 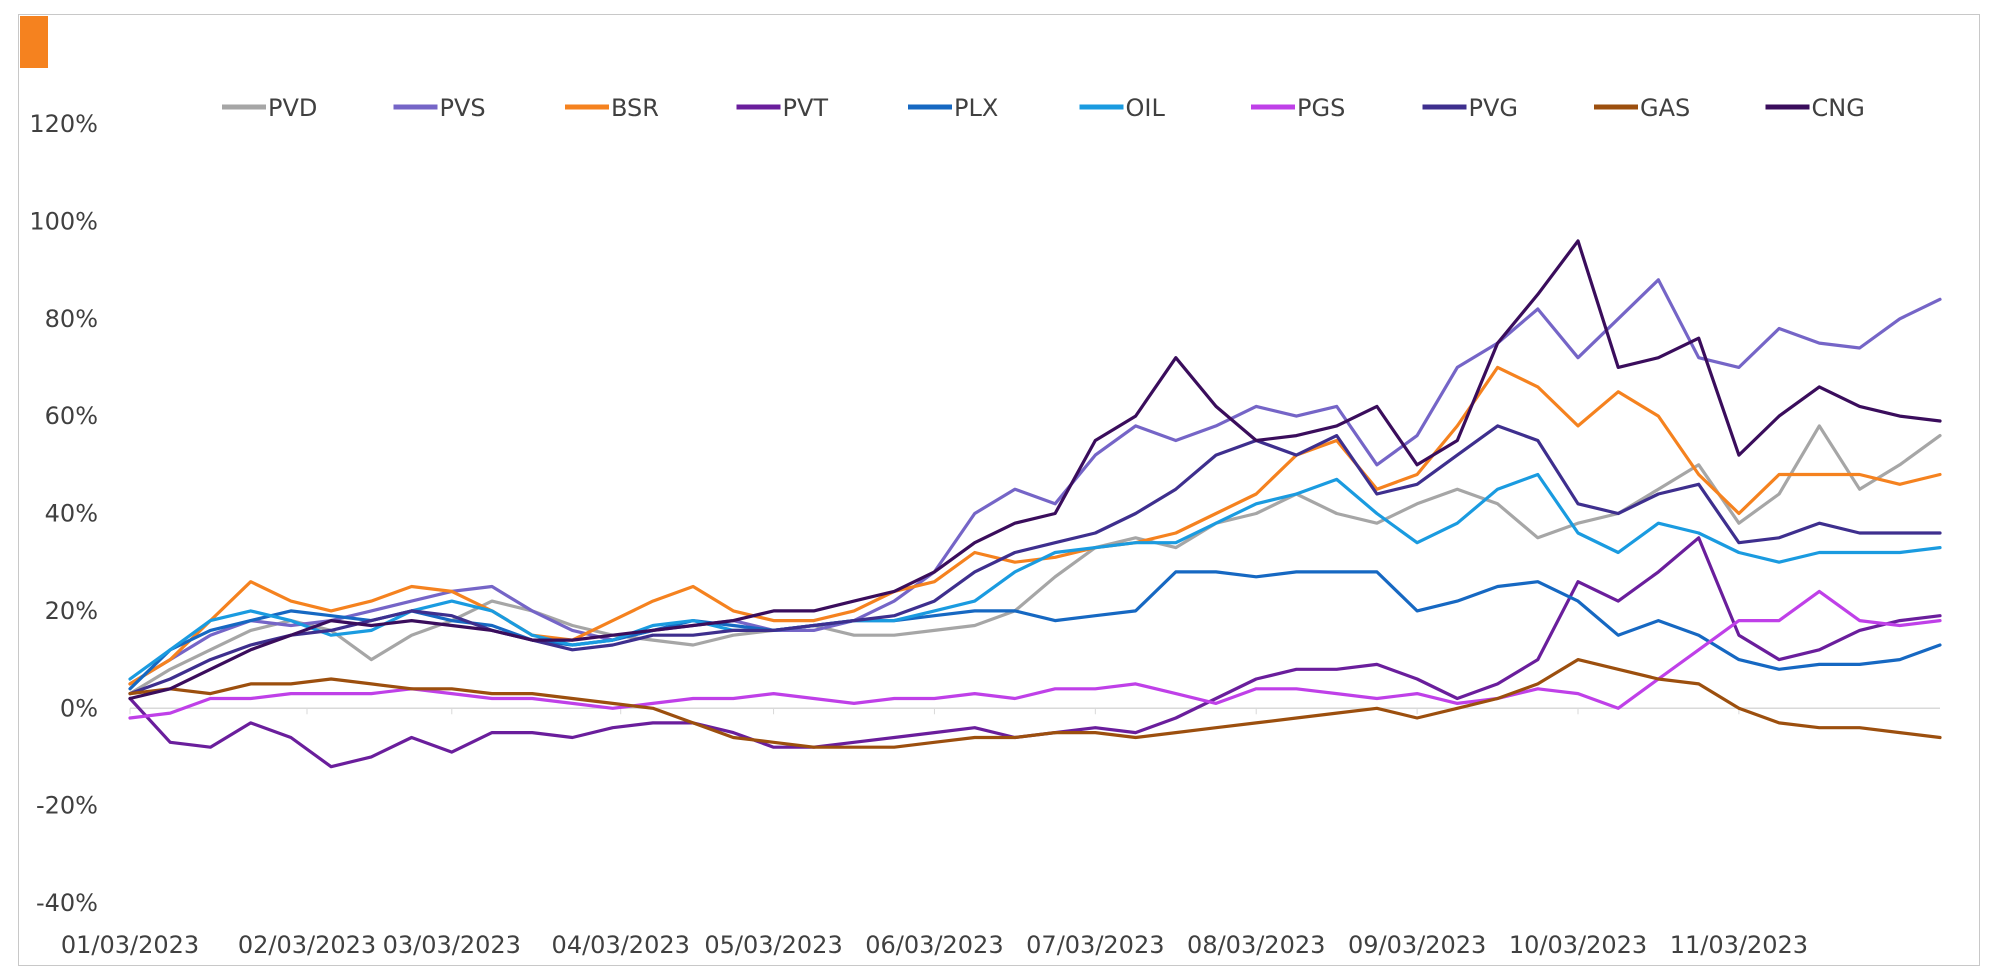 I want to click on y-tick-label: 60%, so click(x=71, y=416).